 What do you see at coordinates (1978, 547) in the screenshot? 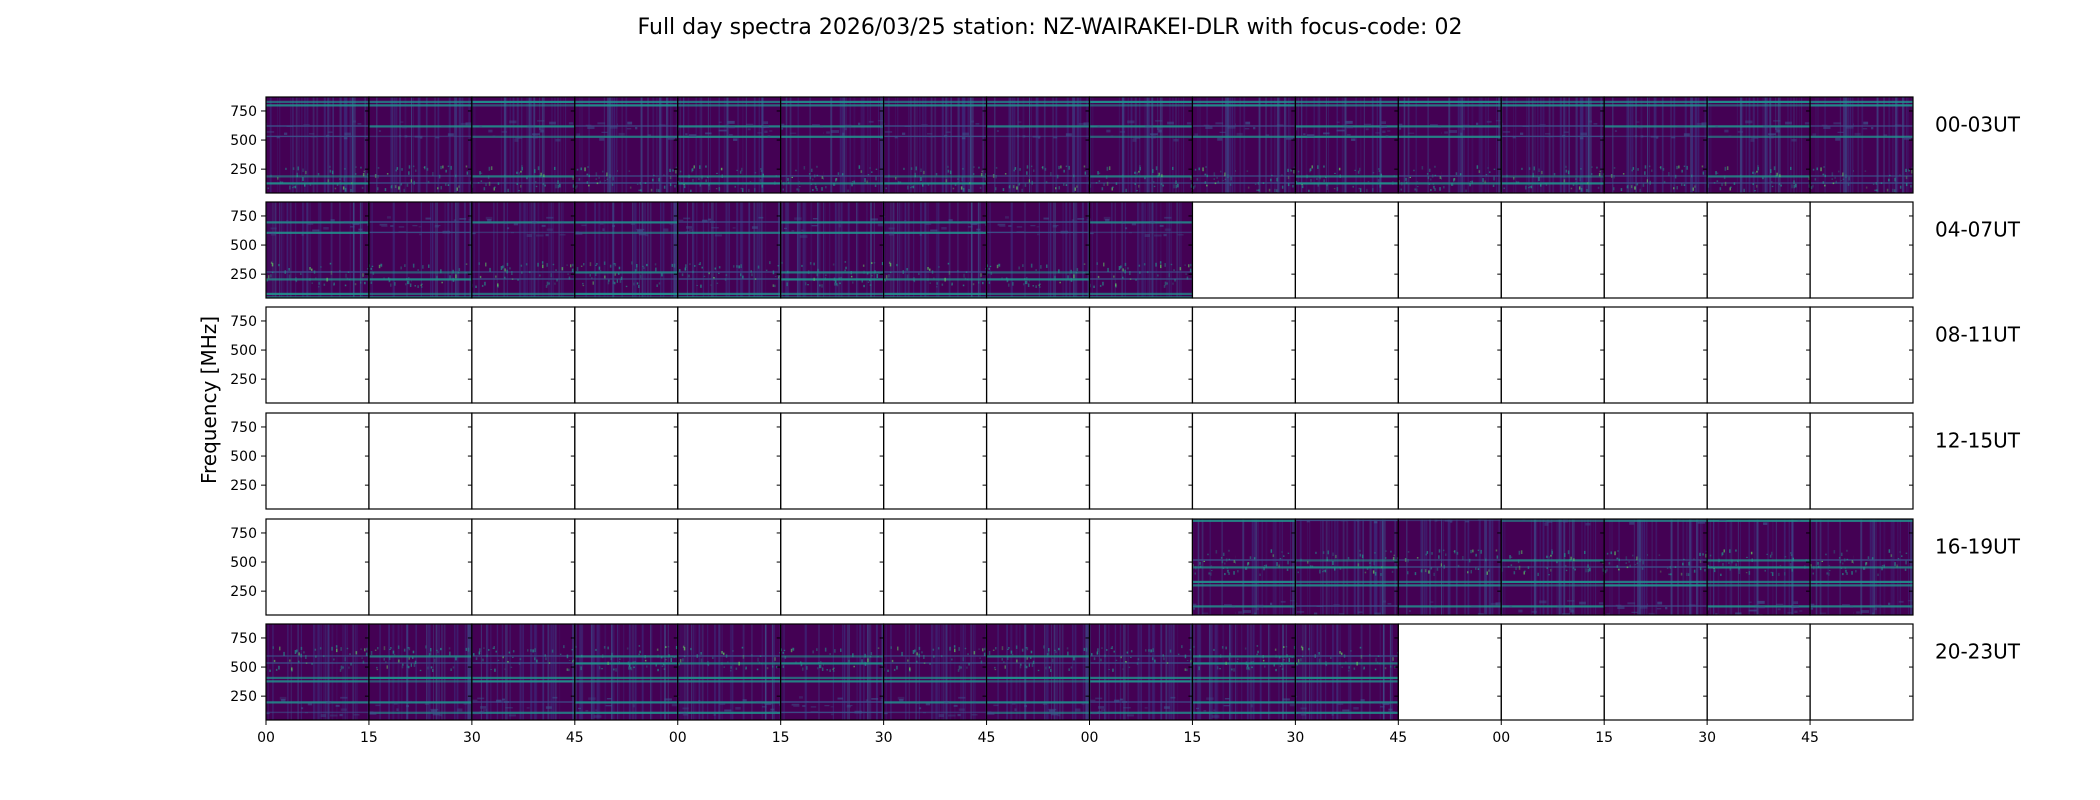
I see `row-label: 16-19UT` at bounding box center [1978, 547].